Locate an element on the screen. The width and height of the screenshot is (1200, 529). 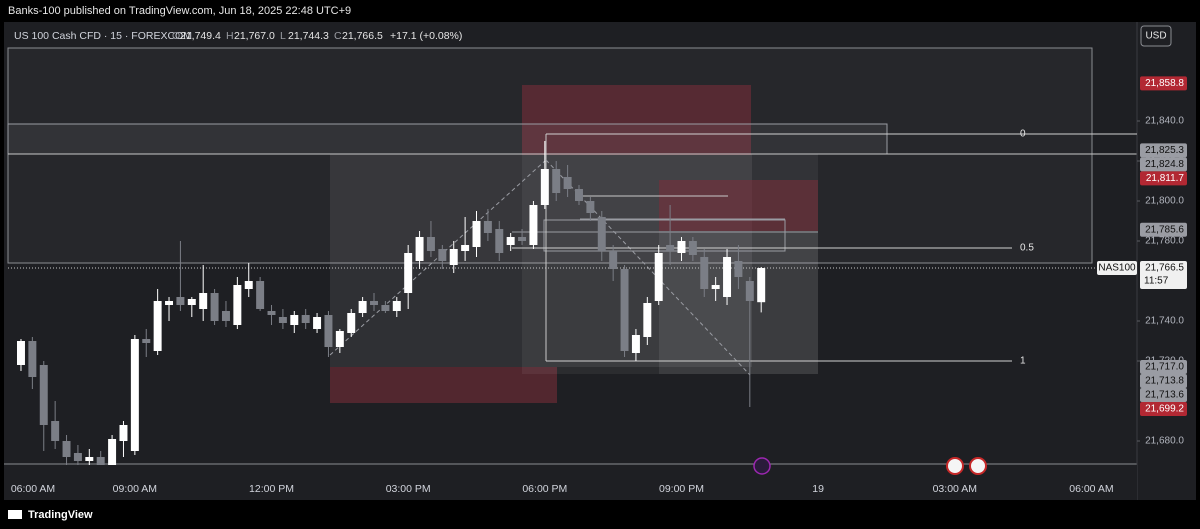
price-label: 21,811.7 is located at coordinates (1165, 178).